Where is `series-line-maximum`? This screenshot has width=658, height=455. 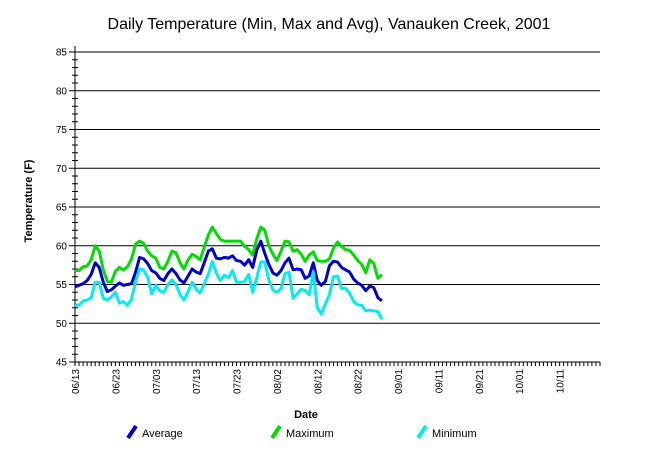 series-line-maximum is located at coordinates (229, 254).